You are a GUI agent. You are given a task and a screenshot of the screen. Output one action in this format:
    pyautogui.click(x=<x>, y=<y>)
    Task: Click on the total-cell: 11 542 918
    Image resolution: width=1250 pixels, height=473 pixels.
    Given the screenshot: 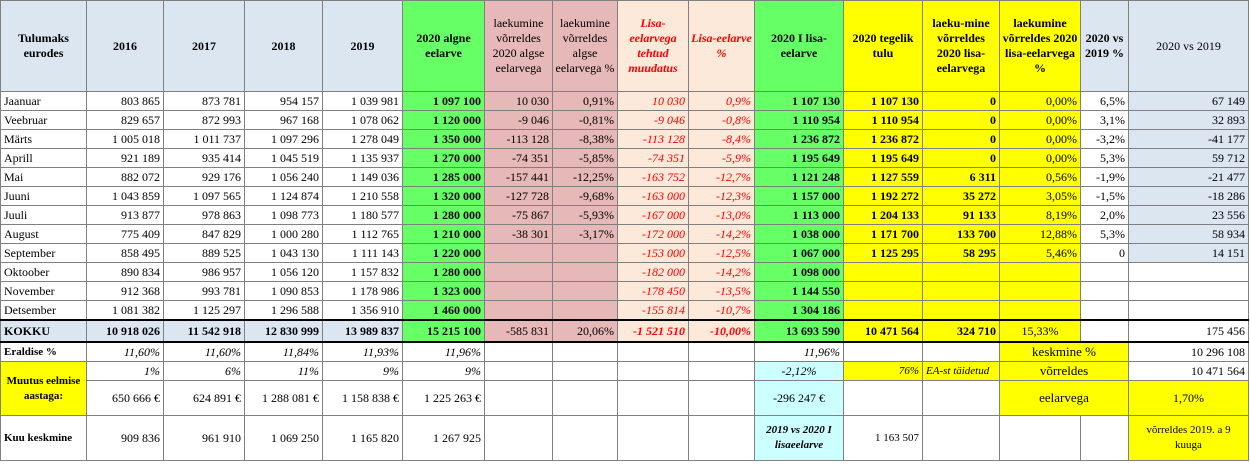 What is the action you would take?
    pyautogui.click(x=204, y=331)
    